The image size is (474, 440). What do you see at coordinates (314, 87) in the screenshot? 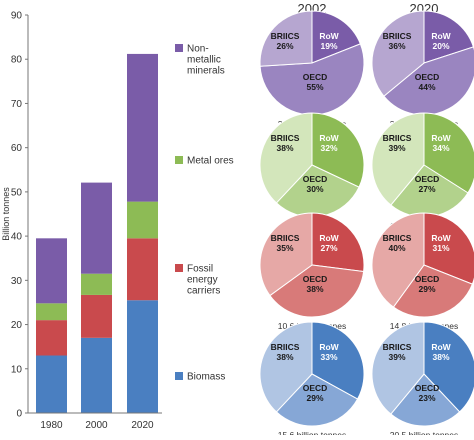
I see `pie-slice-value: 55%` at bounding box center [314, 87].